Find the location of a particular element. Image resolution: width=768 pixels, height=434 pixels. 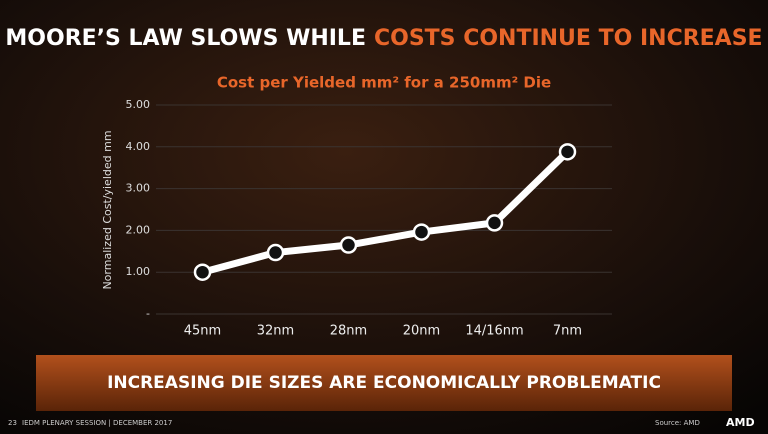

title-orange: COSTS CONTINUE TO INCREASE is located at coordinates (568, 38).